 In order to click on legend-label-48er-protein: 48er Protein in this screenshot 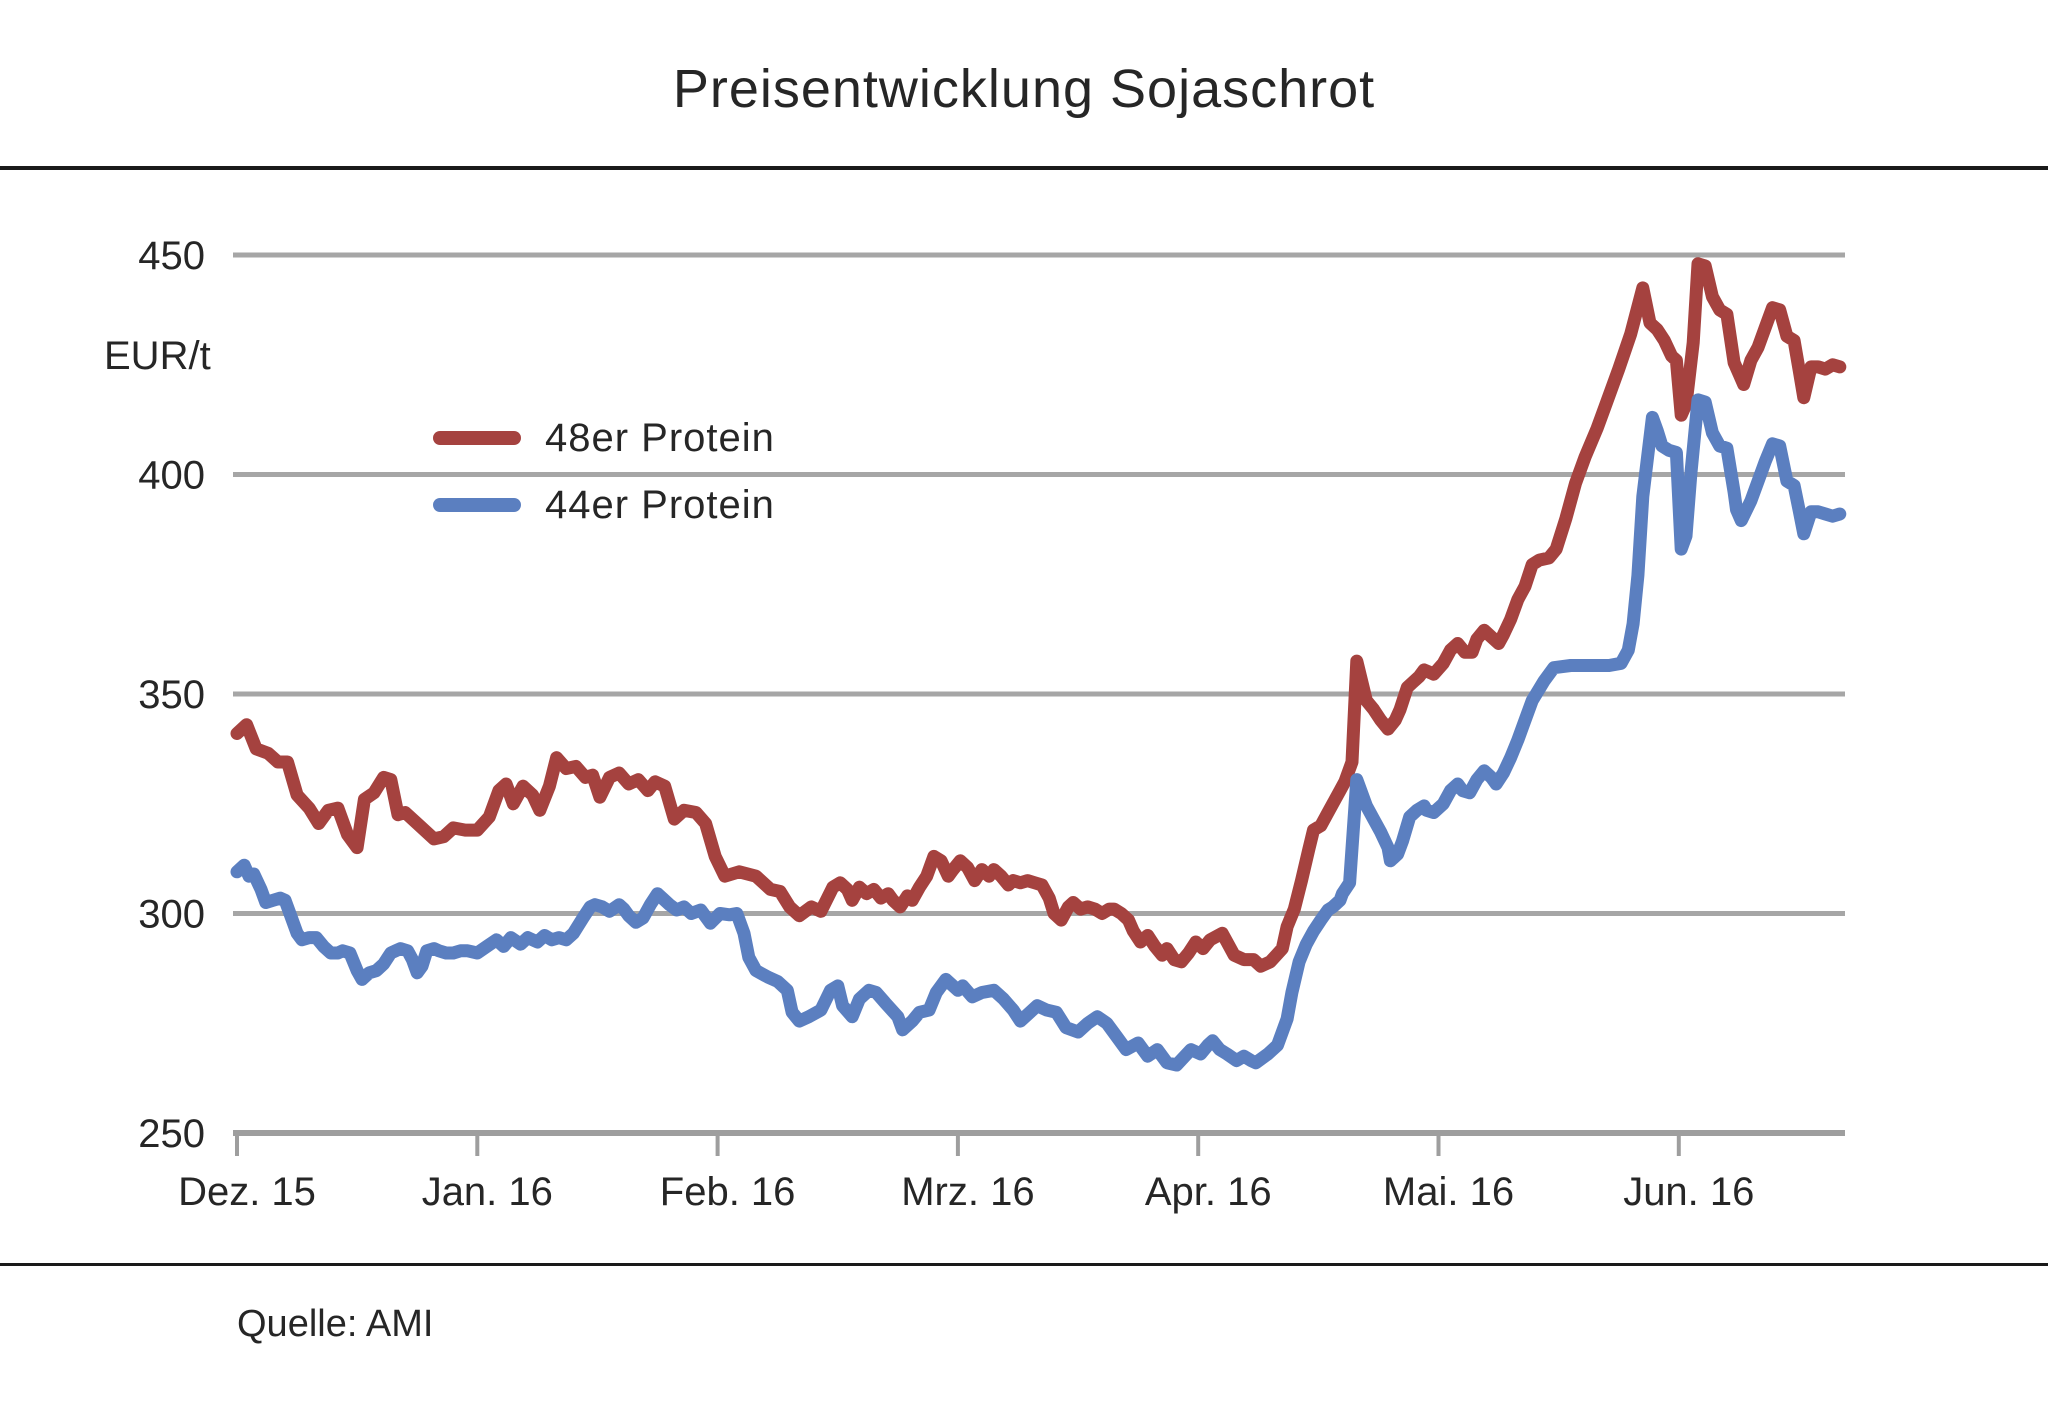, I will do `click(660, 437)`.